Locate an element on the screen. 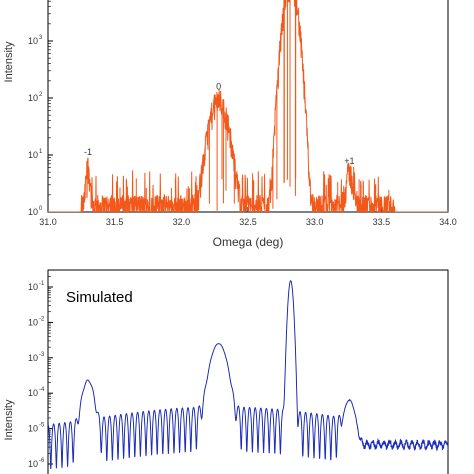 This screenshot has height=474, width=474. panel-title-simulated: Simulated is located at coordinates (99, 297).